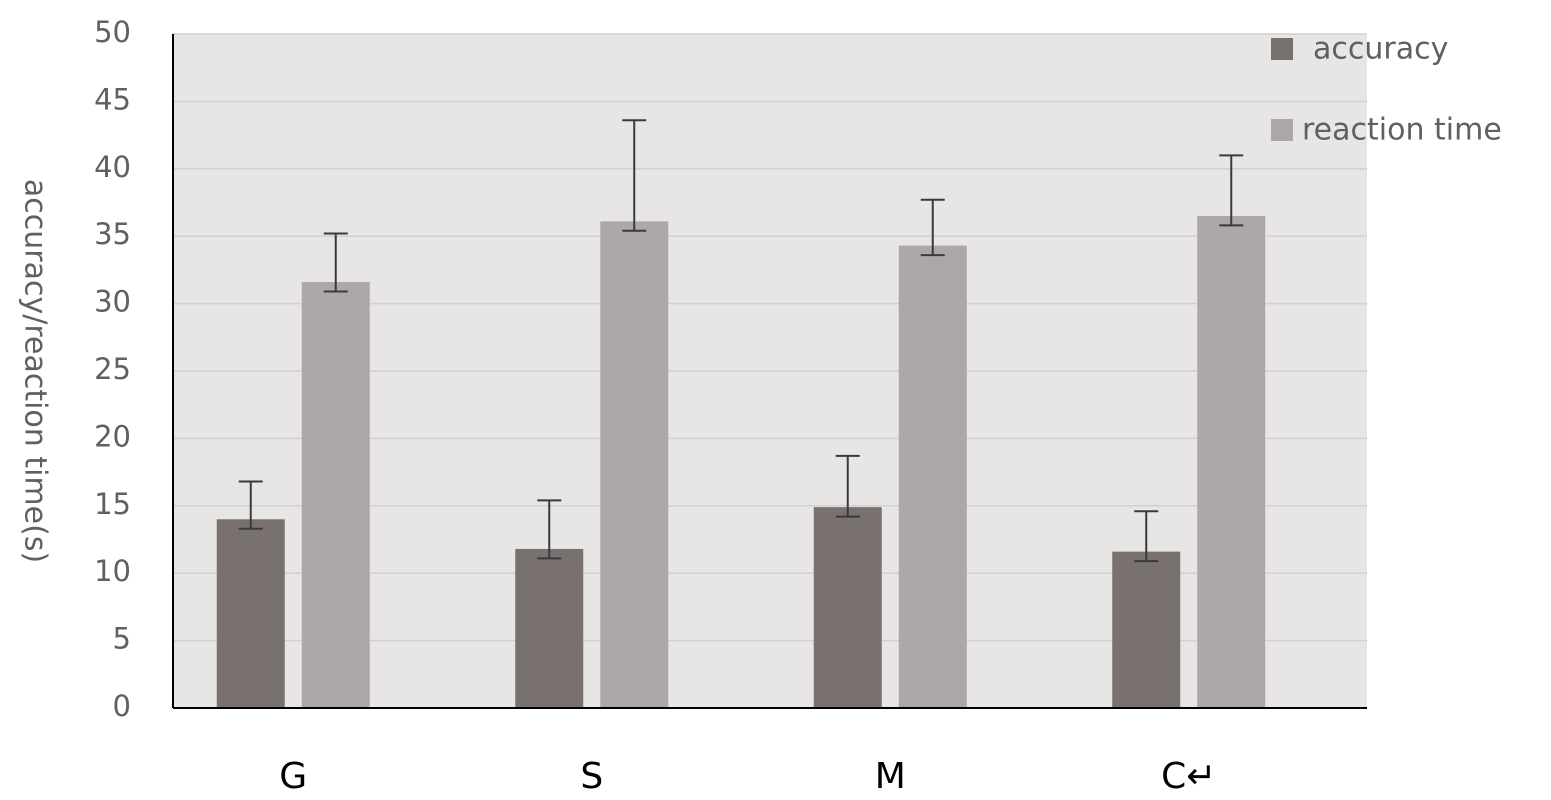 The image size is (1551, 800). What do you see at coordinates (112, 504) in the screenshot?
I see `y-tick-label: 15` at bounding box center [112, 504].